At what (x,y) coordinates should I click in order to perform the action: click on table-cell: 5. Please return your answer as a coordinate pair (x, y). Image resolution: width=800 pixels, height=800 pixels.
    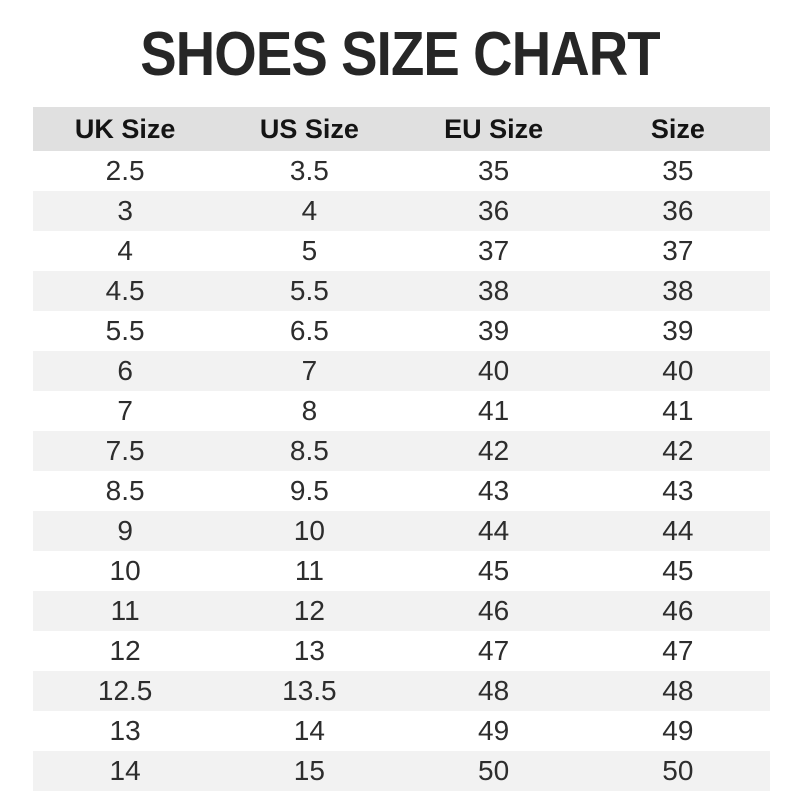
    Looking at the image, I should click on (309, 251).